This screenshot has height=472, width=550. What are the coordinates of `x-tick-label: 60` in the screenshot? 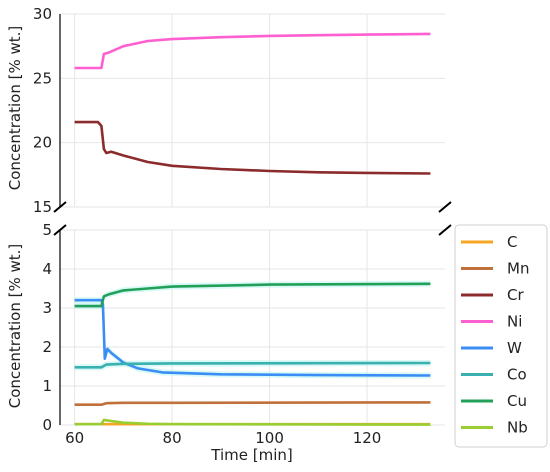 It's located at (74, 438).